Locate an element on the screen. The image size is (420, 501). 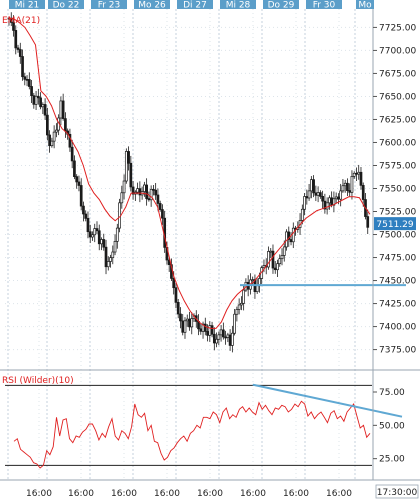
day-label: Do 22 is located at coordinates (66, 6).